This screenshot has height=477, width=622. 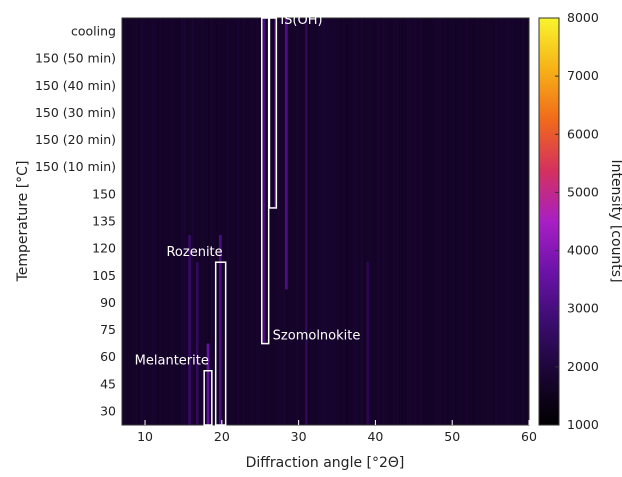 I want to click on y-tick-label: 45, so click(x=108, y=383).